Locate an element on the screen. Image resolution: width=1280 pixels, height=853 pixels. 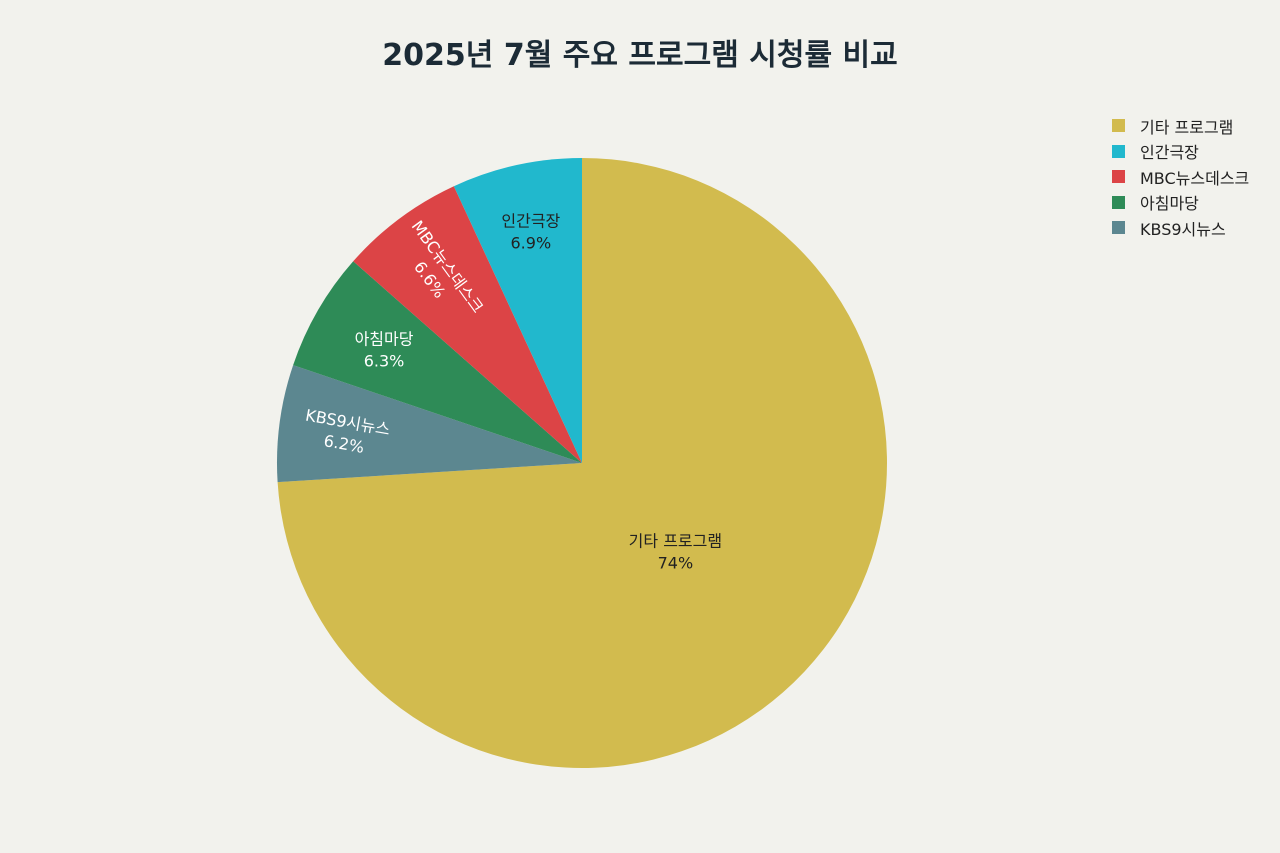
legend-item-아침마당: 아침마당 is located at coordinates (1180, 203).